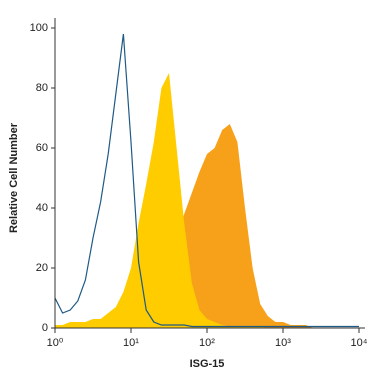  I want to click on y-tick-label: 20, so click(42, 268).